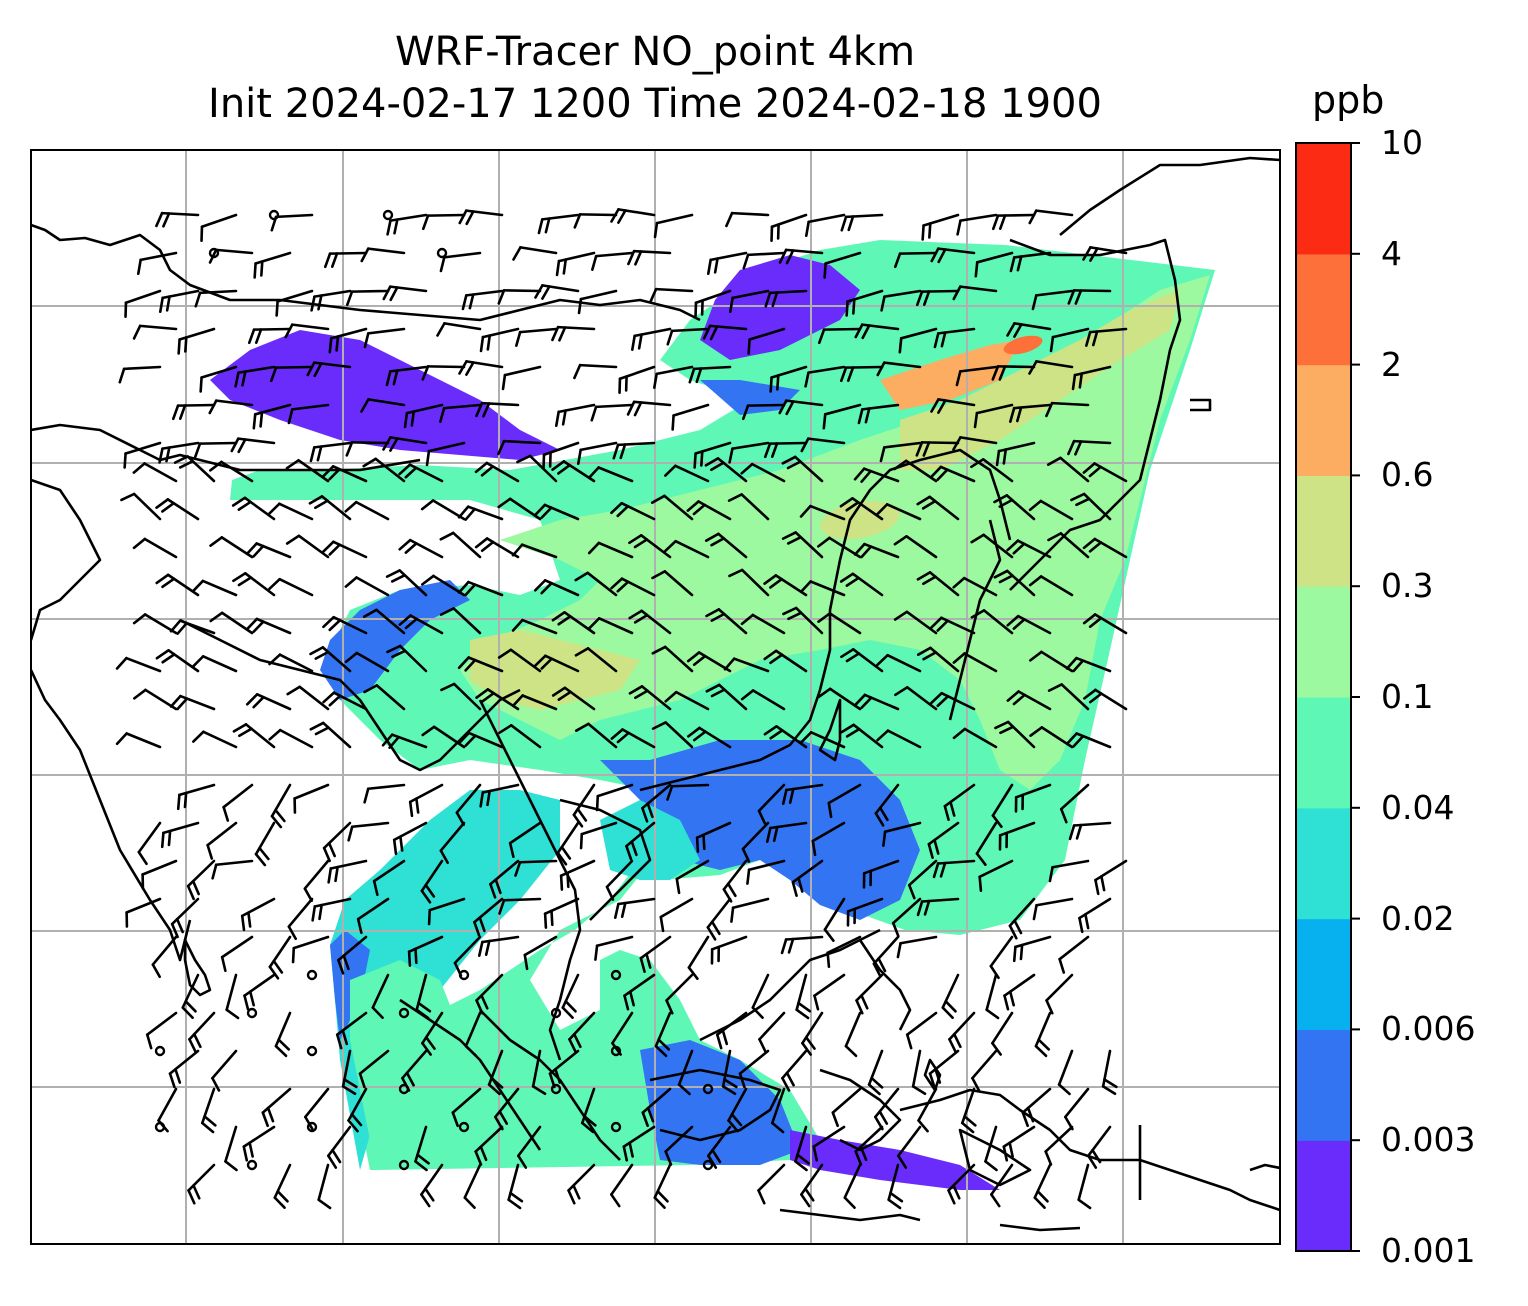 This screenshot has width=1528, height=1306. Describe the element at coordinates (1323, 974) in the screenshot. I see `colorbar-bin` at that location.